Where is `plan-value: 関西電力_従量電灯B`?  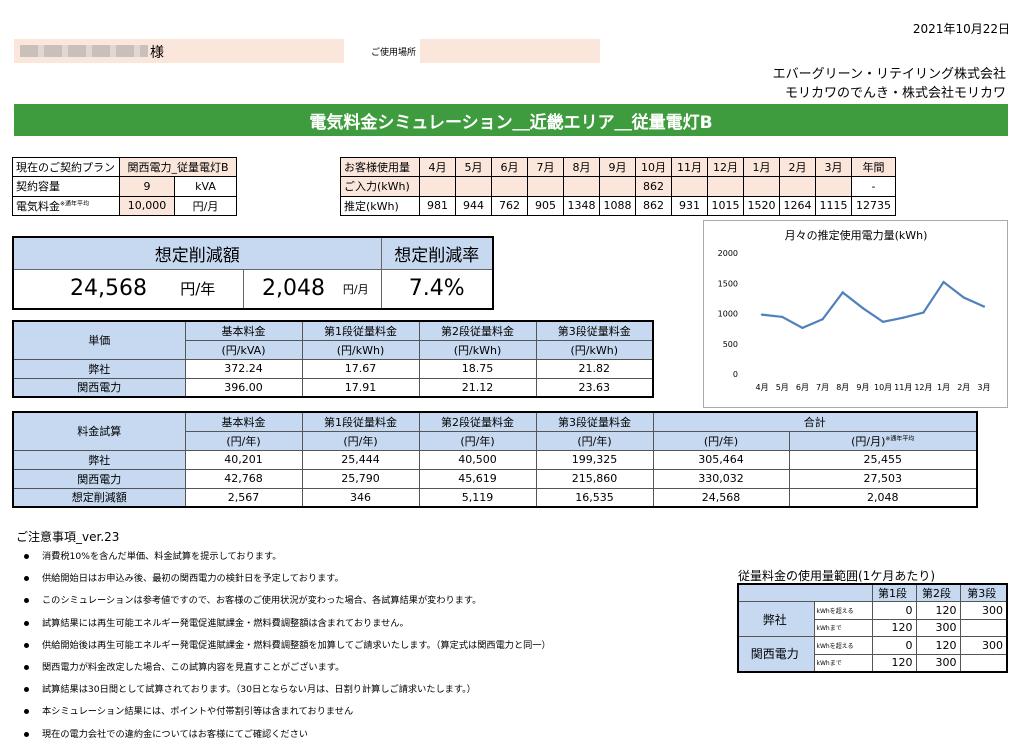 plan-value: 関西電力_従量電灯B is located at coordinates (178, 167).